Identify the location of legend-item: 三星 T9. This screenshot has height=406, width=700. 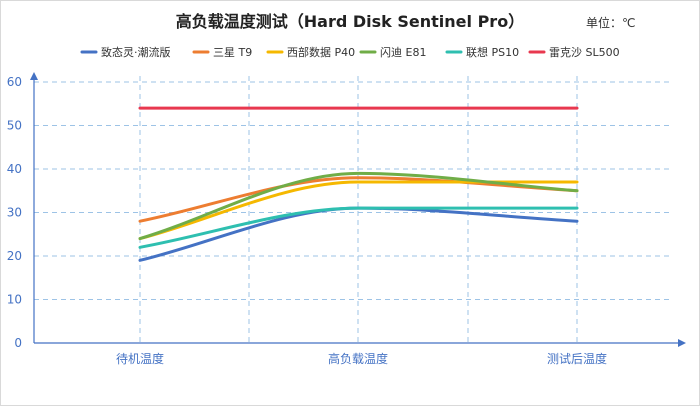
(222, 52).